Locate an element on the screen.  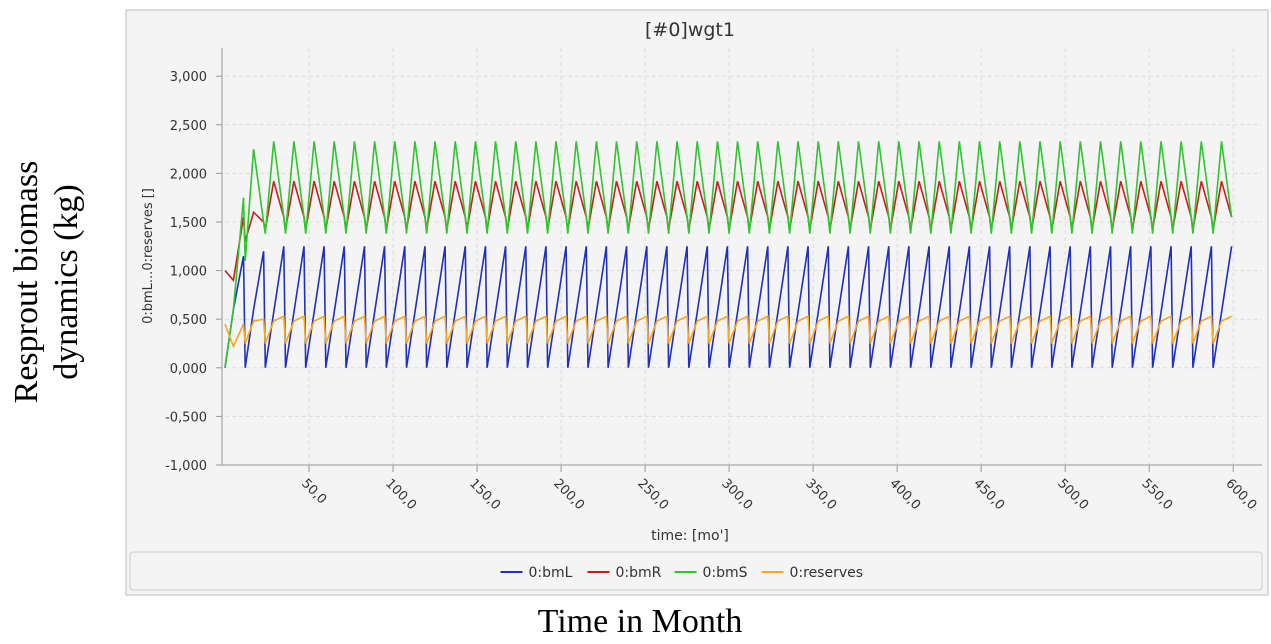
legend-label: 0:bmR is located at coordinates (639, 573).